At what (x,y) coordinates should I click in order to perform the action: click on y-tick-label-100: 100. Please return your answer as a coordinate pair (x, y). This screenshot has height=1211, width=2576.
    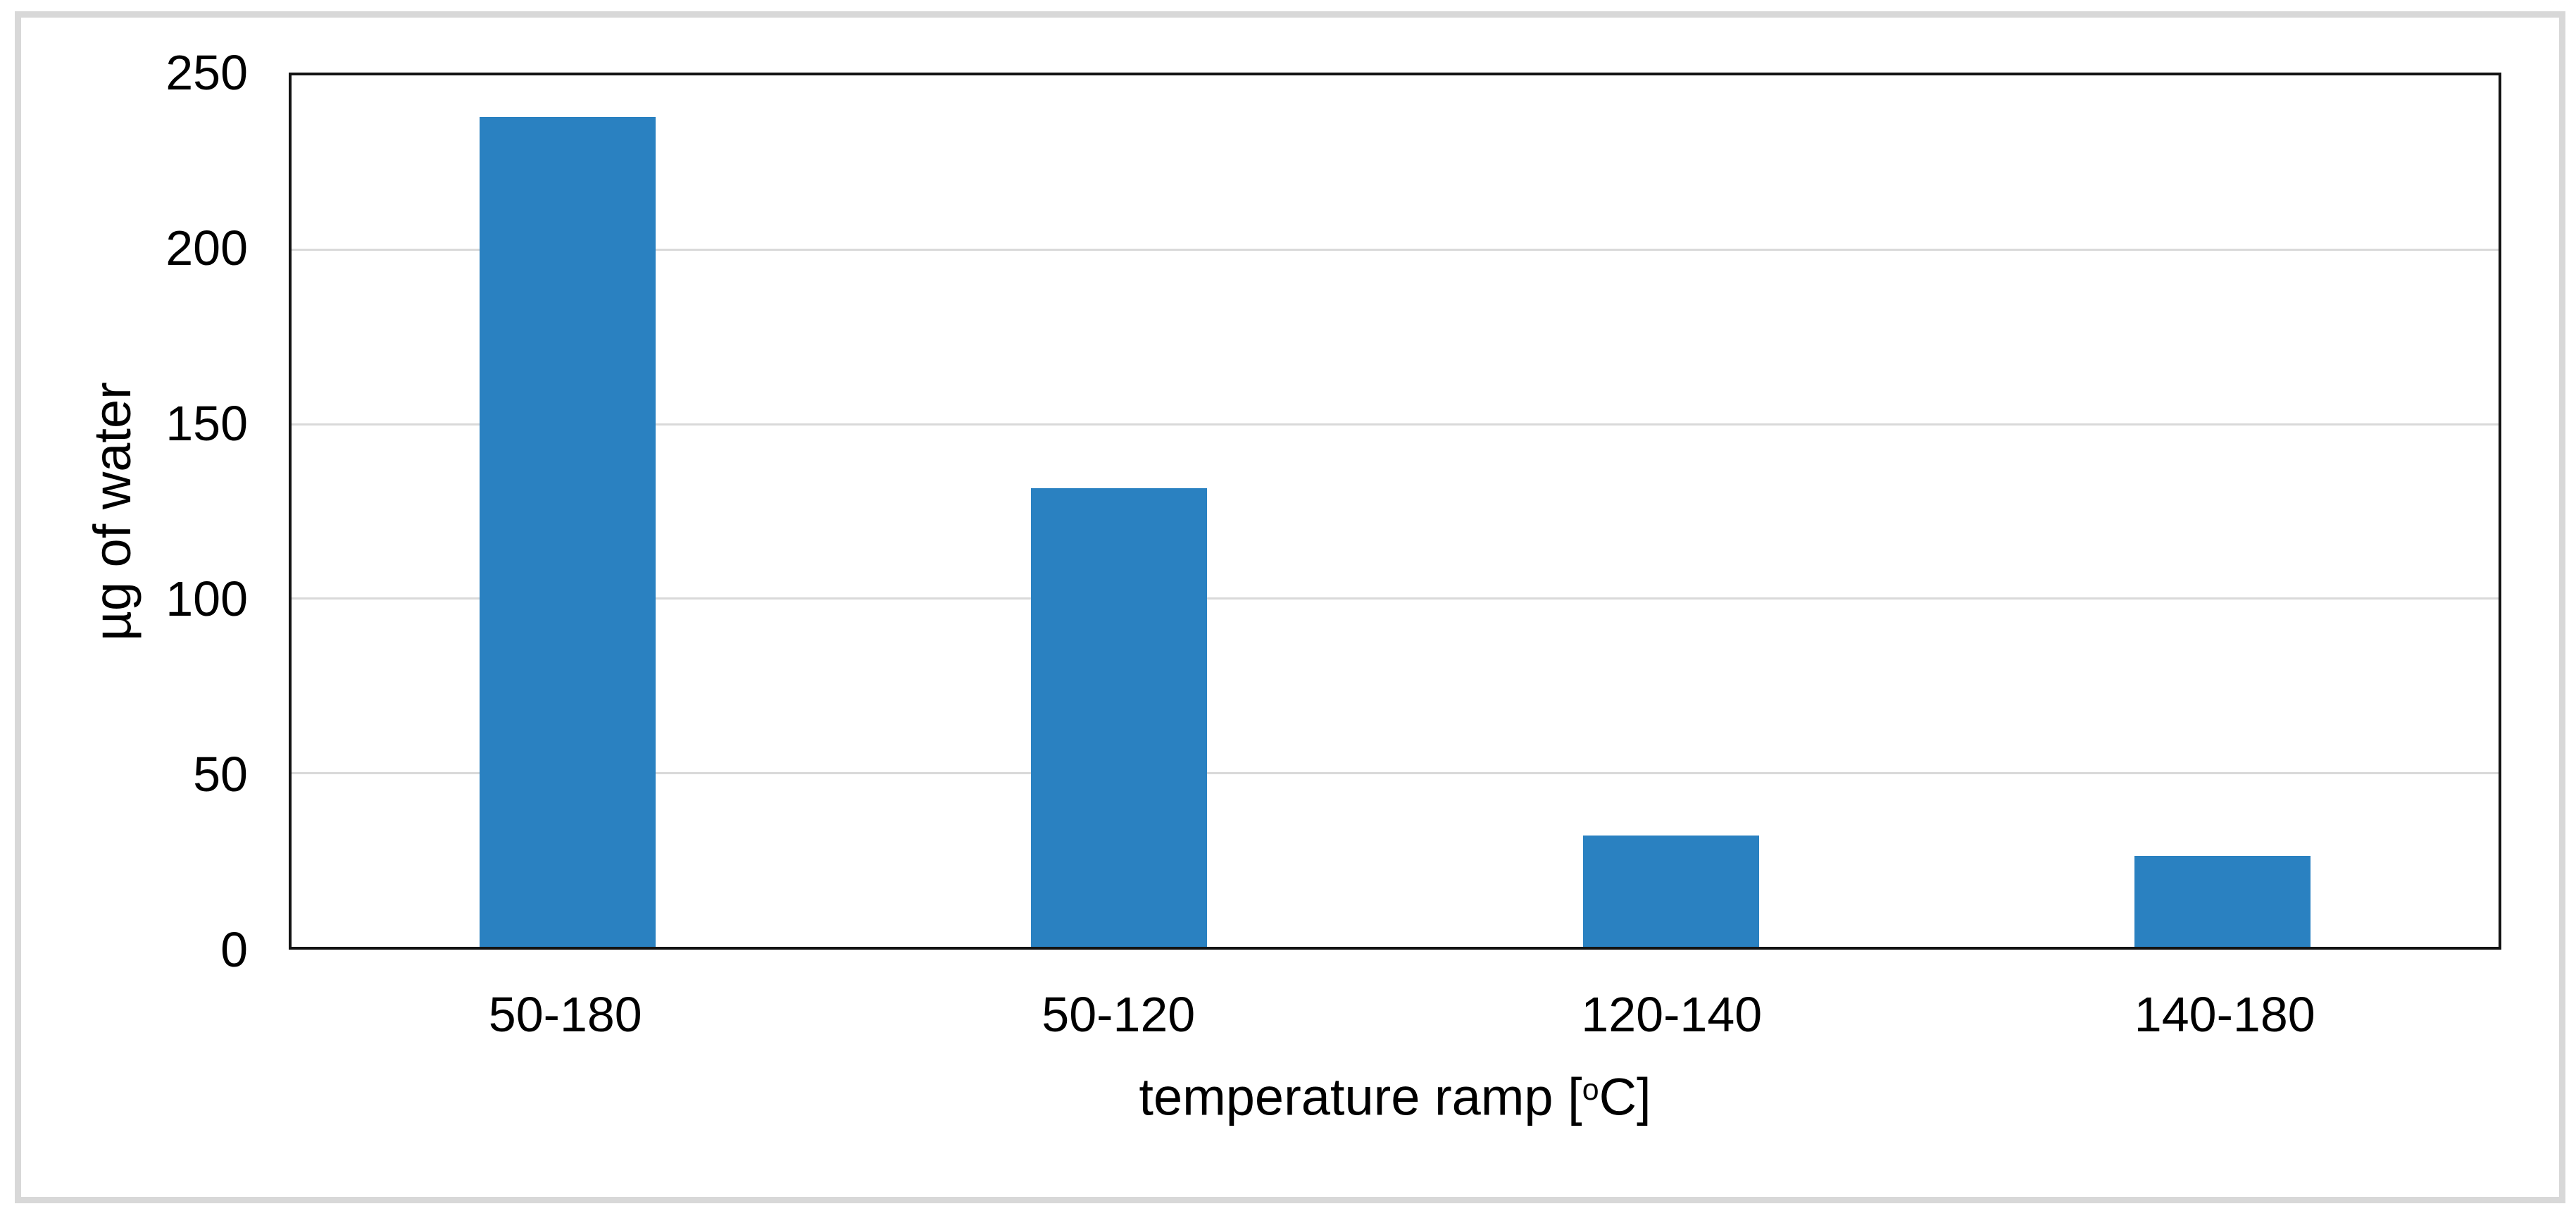
    Looking at the image, I should click on (206, 599).